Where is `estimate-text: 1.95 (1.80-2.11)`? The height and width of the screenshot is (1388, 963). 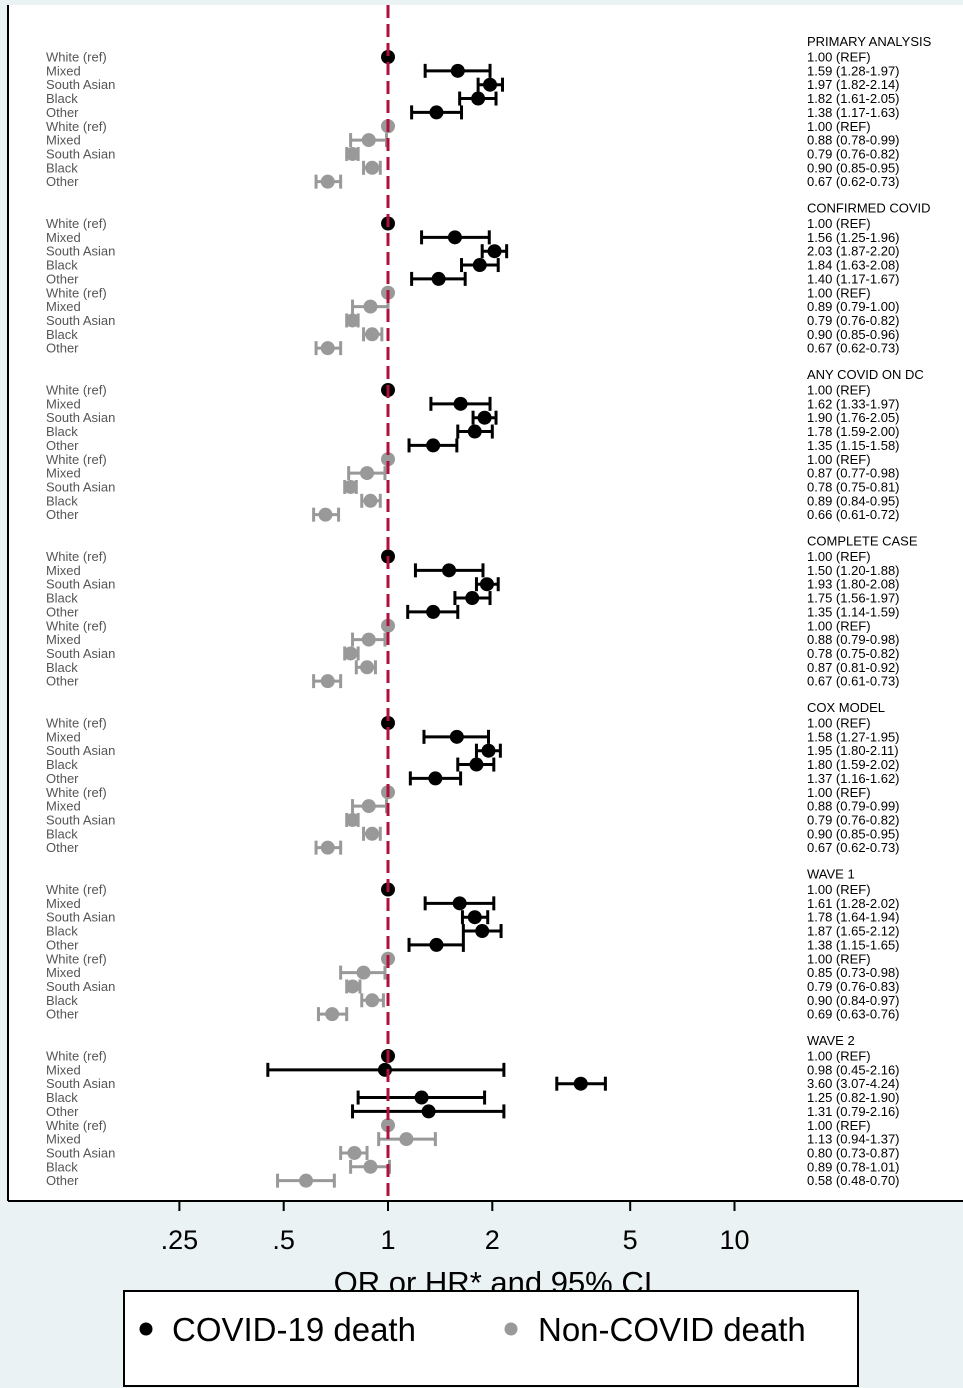 estimate-text: 1.95 (1.80-2.11) is located at coordinates (853, 750).